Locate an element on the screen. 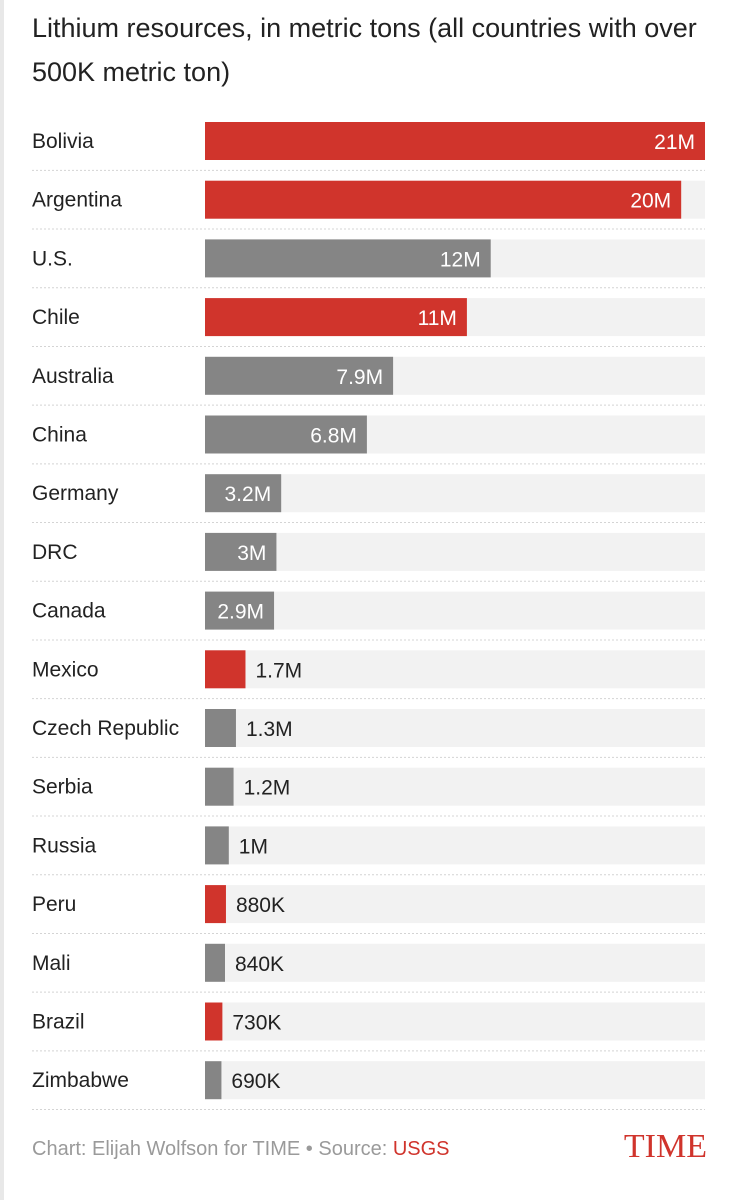  category-label-mexico: Mexico is located at coordinates (65, 669).